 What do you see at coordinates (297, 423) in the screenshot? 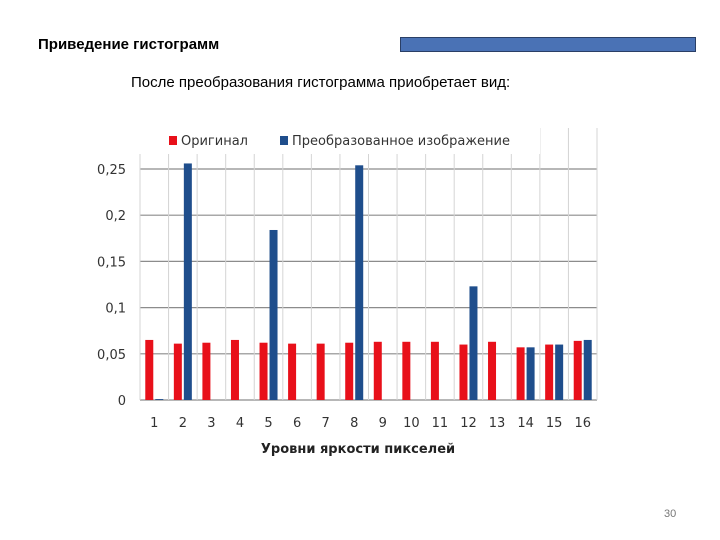
I see `x-tick-label: 6` at bounding box center [297, 423].